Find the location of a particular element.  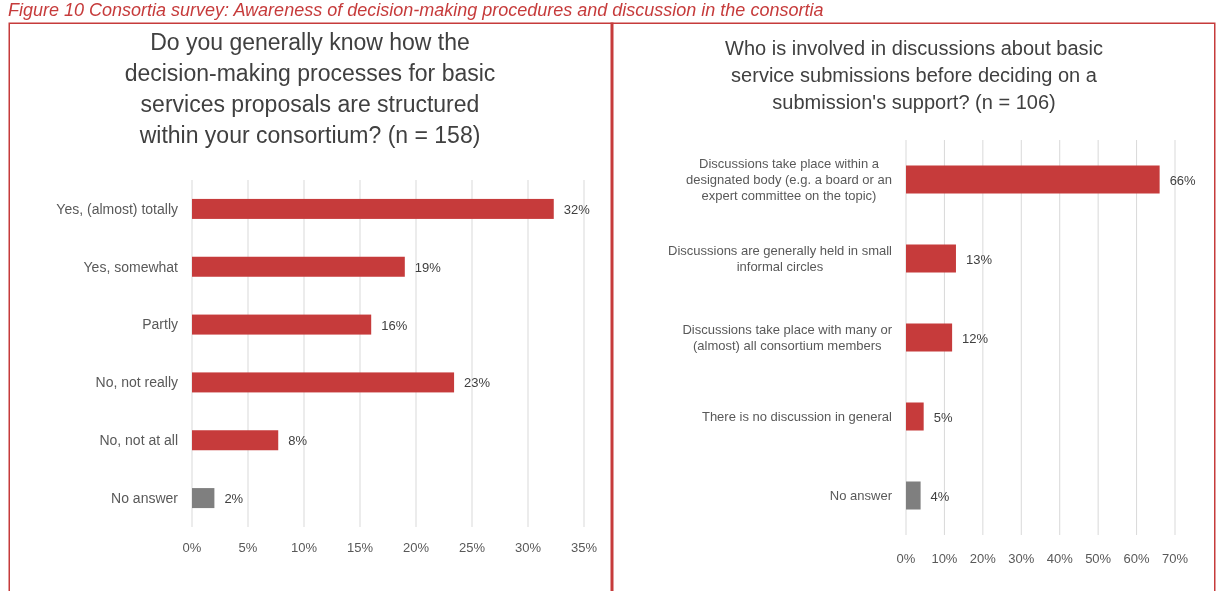

data-label: 23% is located at coordinates (477, 383).